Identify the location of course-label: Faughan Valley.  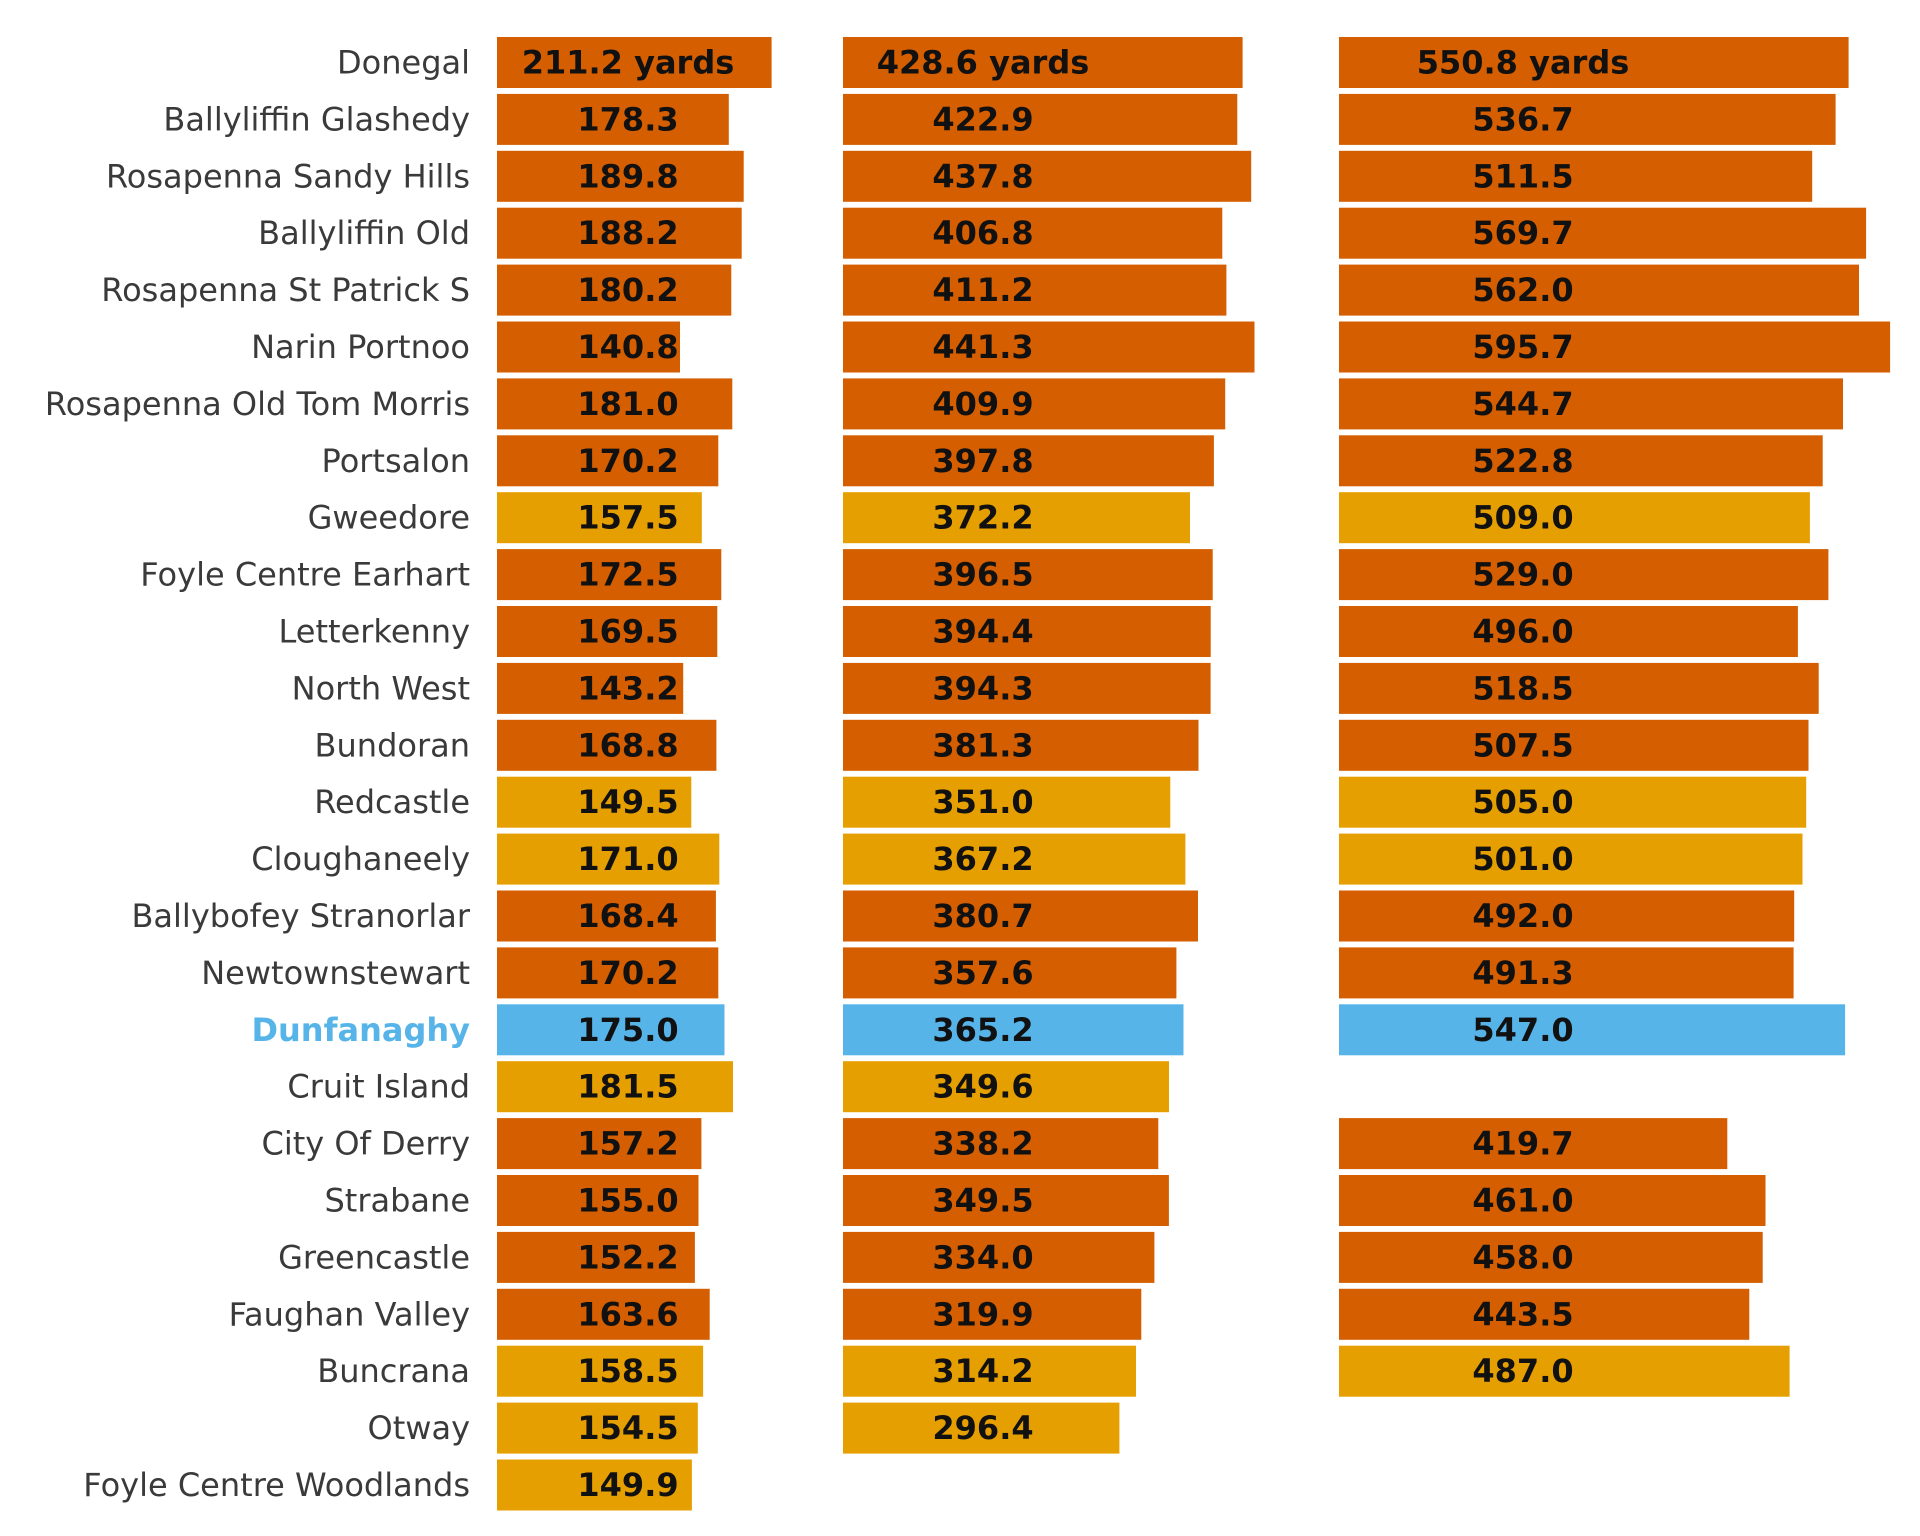
(349, 1314).